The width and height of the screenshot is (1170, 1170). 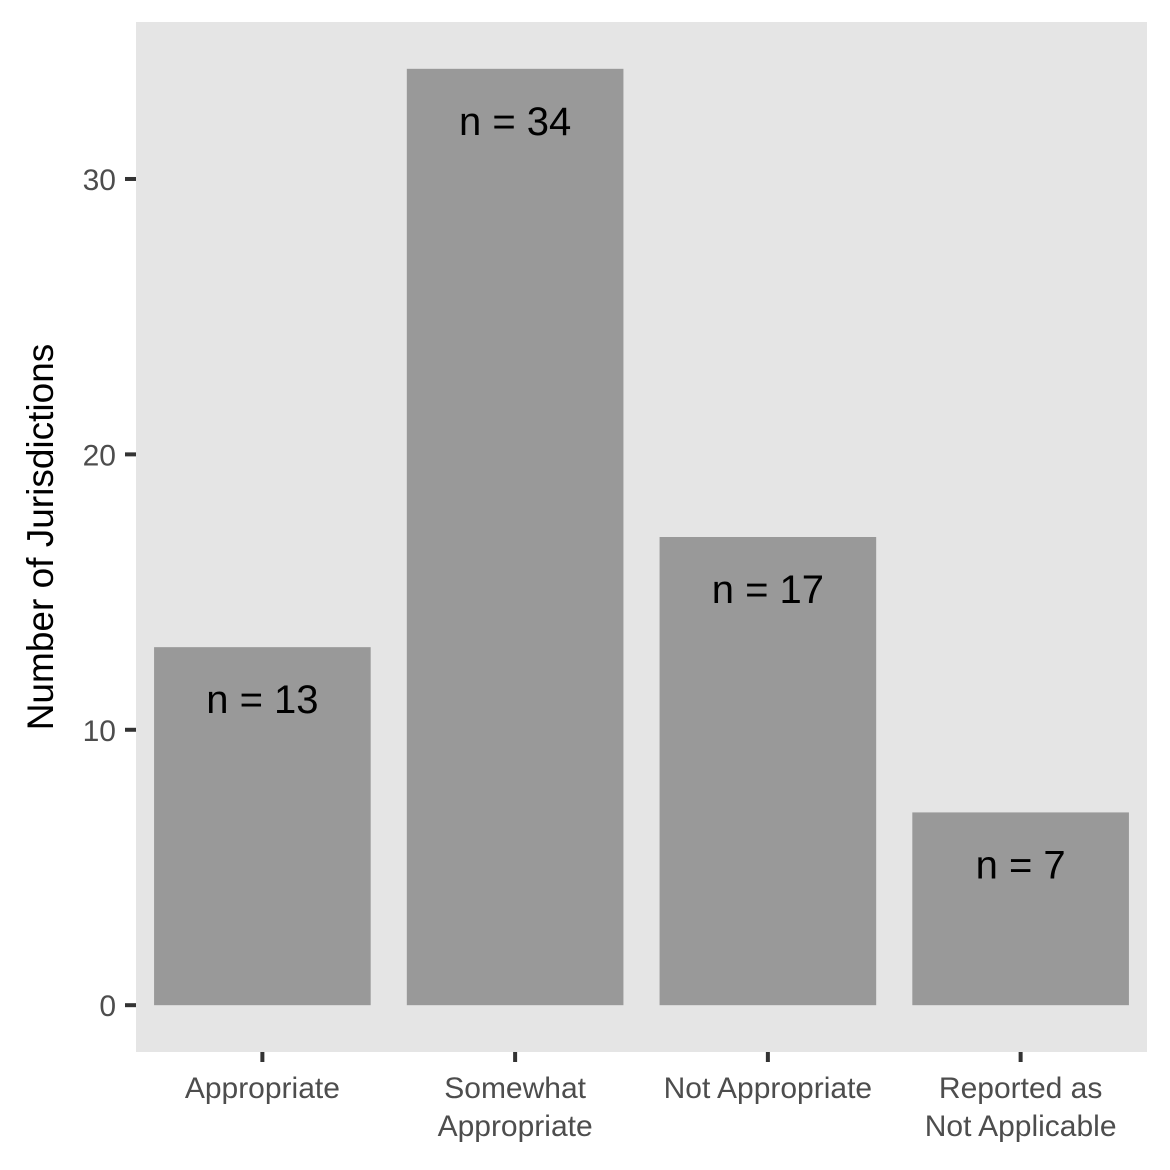 What do you see at coordinates (1021, 865) in the screenshot?
I see `bar-value-label: n = 7` at bounding box center [1021, 865].